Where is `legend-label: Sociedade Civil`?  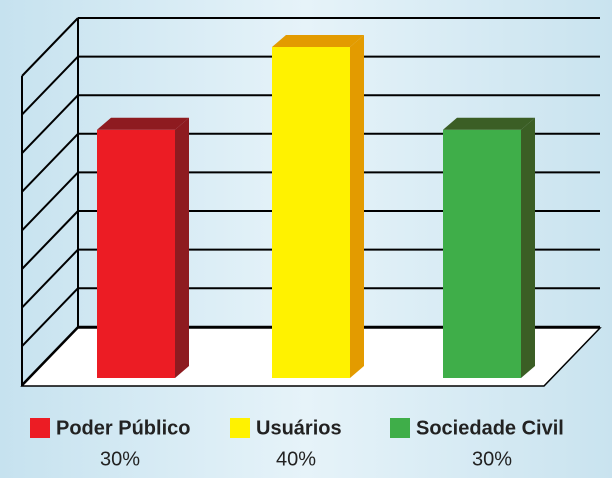
legend-label: Sociedade Civil is located at coordinates (490, 428).